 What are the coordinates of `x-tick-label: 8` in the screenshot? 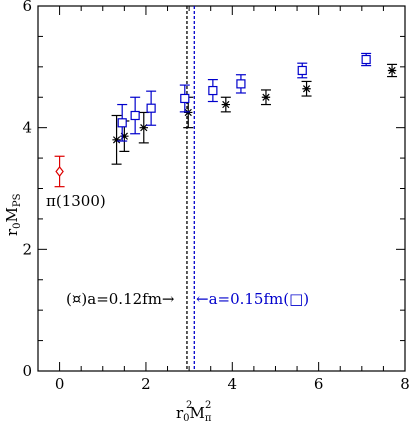 It's located at (404, 384).